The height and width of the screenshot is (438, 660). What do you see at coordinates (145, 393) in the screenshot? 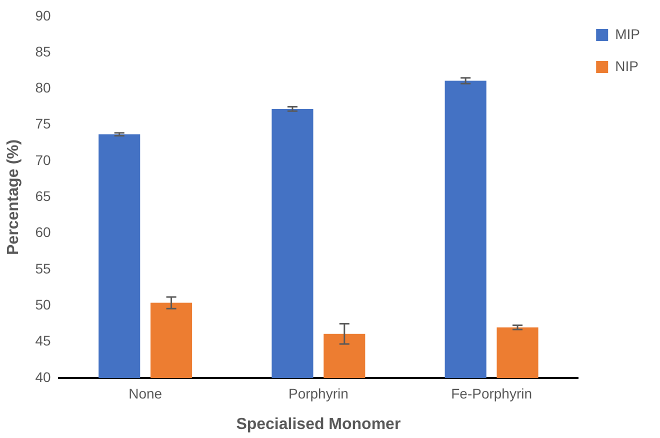
I see `x-tick-label: None` at bounding box center [145, 393].